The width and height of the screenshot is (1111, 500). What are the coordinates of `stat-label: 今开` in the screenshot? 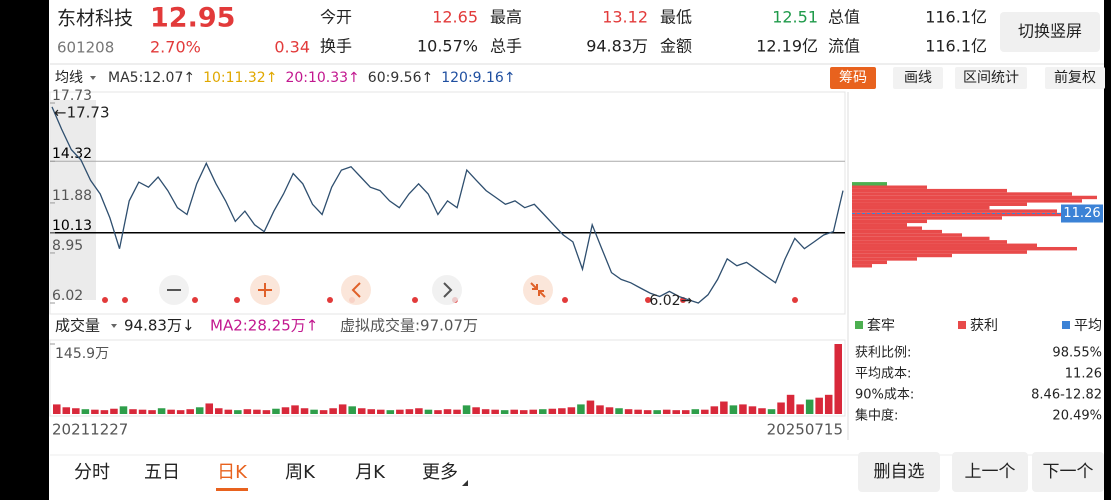 It's located at (336, 17).